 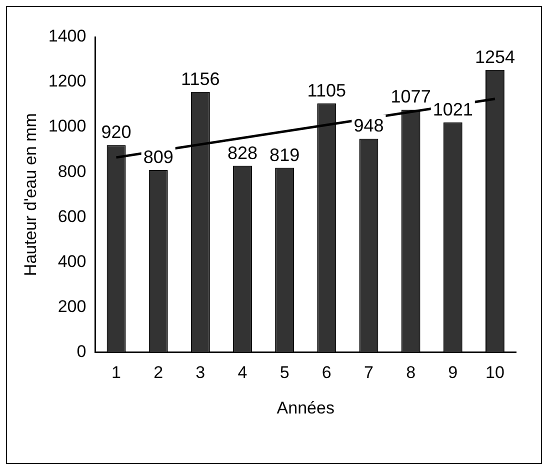 What do you see at coordinates (305, 408) in the screenshot?
I see `x-axis-title: Années` at bounding box center [305, 408].